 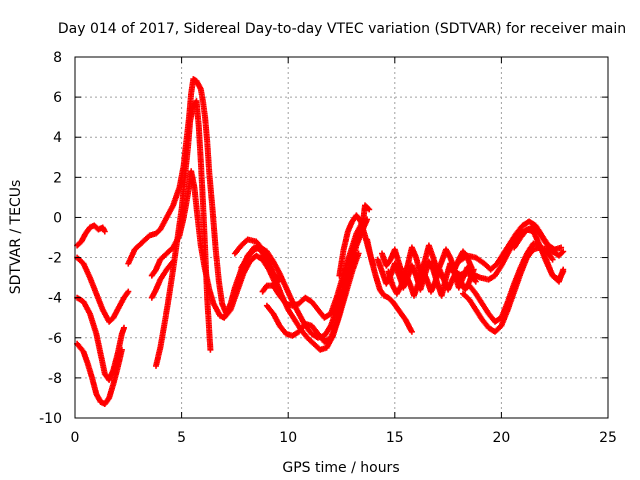 I want to click on series-trace-b, so click(x=103, y=289).